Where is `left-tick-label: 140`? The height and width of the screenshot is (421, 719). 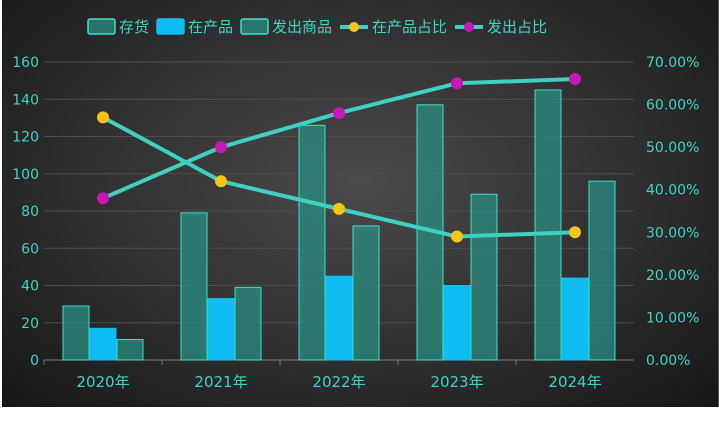
left-tick-label: 140 is located at coordinates (25, 100).